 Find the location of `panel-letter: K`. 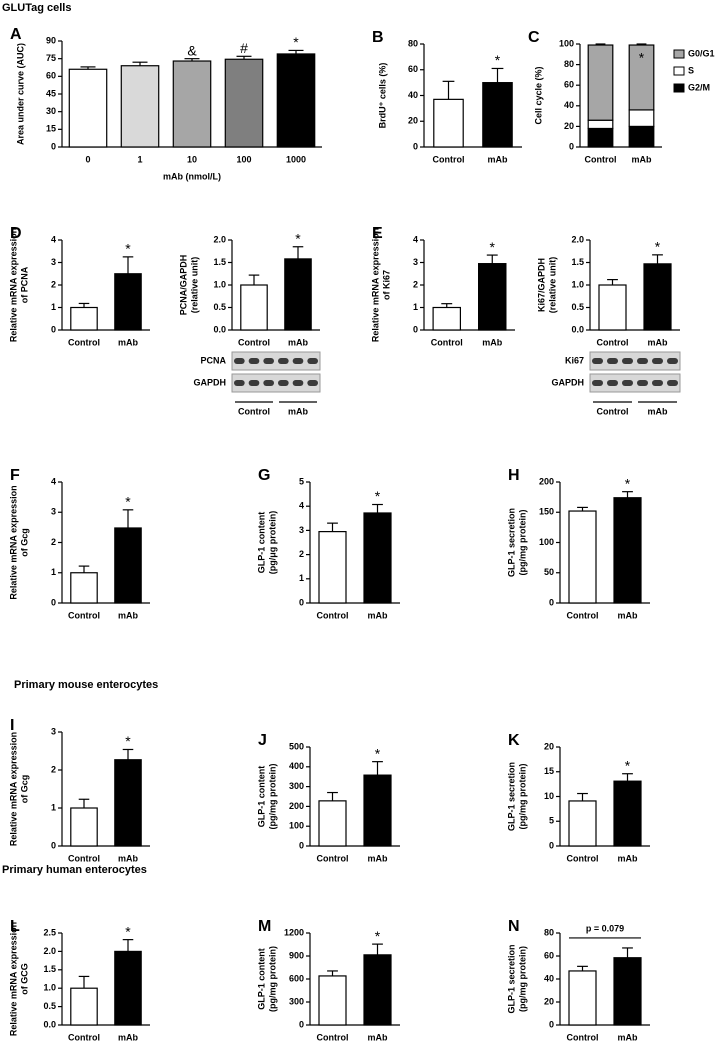

panel-letter: K is located at coordinates (514, 740).